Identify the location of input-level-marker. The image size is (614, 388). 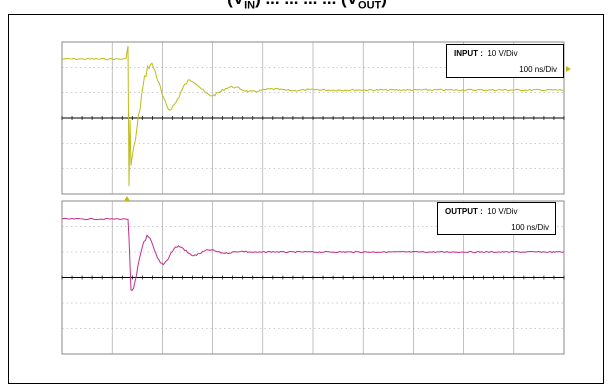
(568, 69).